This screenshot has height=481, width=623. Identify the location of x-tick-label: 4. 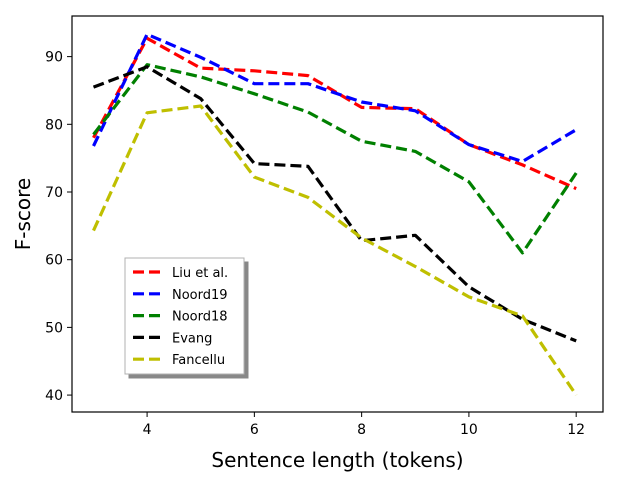
(147, 430).